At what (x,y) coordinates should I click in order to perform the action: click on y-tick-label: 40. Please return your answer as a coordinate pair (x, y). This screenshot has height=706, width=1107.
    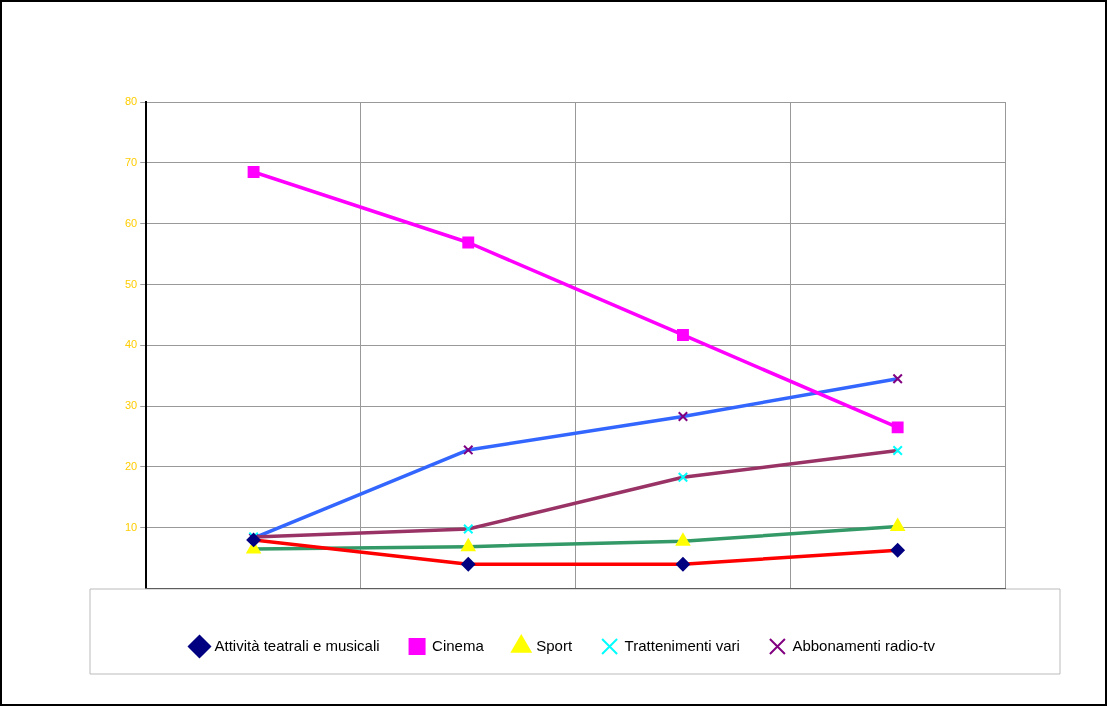
    Looking at the image, I should click on (131, 344).